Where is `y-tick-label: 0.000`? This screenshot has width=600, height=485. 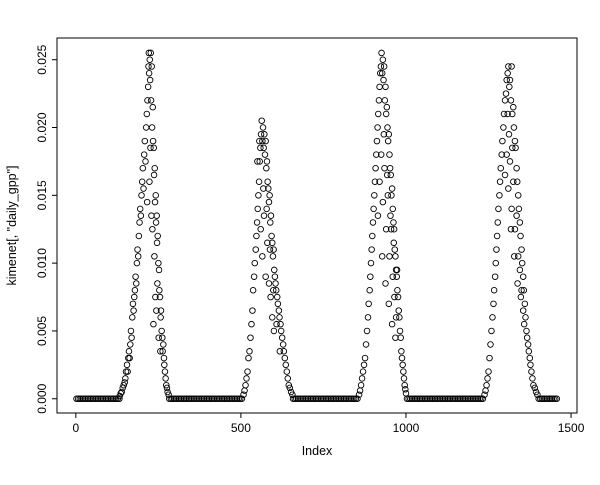 y-tick-label: 0.000 is located at coordinates (42, 398).